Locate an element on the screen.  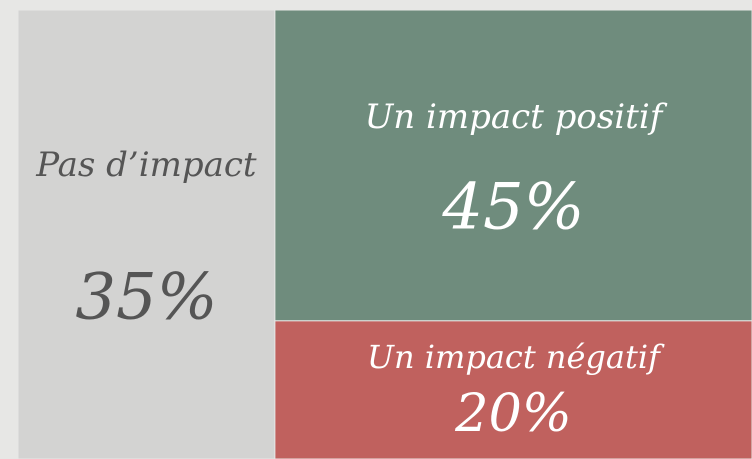
tile-label: Un impact négatif is located at coordinates (516, 357).